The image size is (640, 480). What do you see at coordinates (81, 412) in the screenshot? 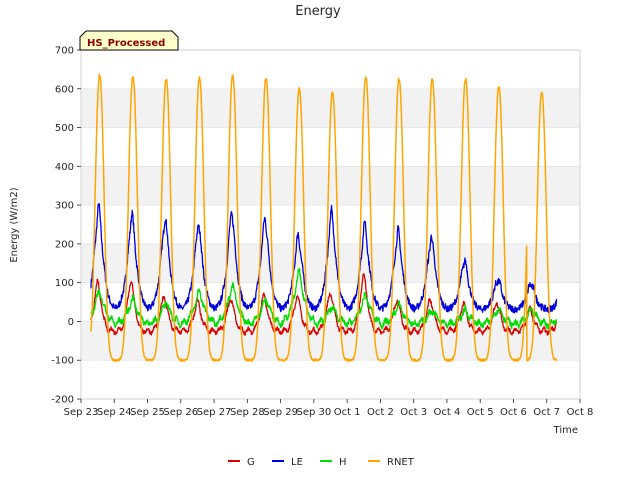
I see `x-tick-label: Sep 23` at bounding box center [81, 412].